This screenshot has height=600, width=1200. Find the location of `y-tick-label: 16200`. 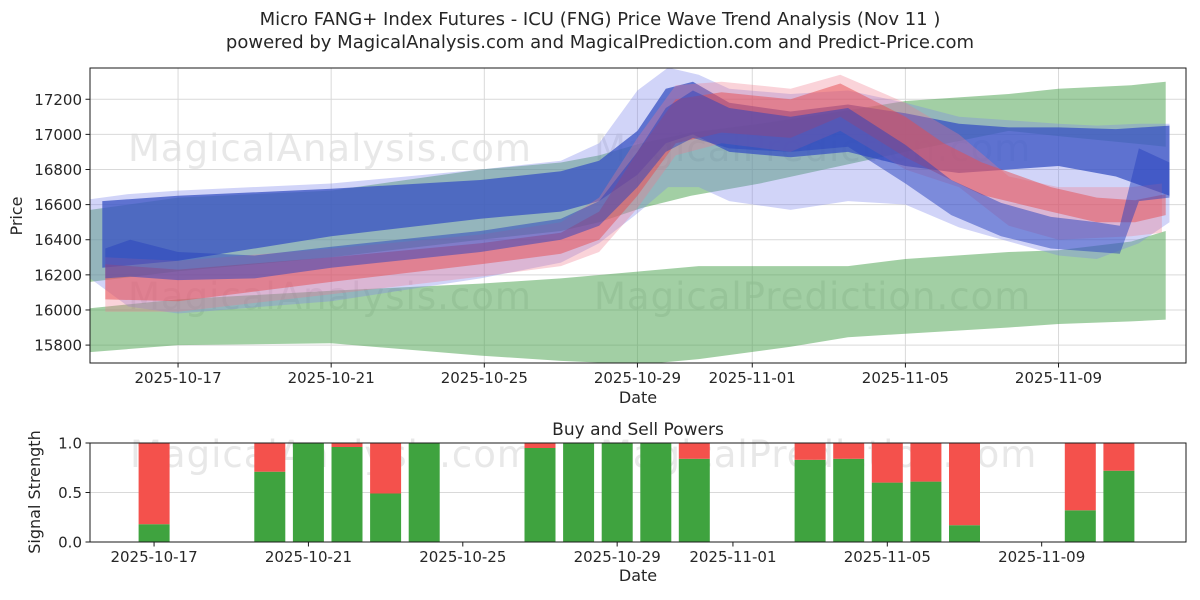

y-tick-label: 16200 is located at coordinates (58, 275).